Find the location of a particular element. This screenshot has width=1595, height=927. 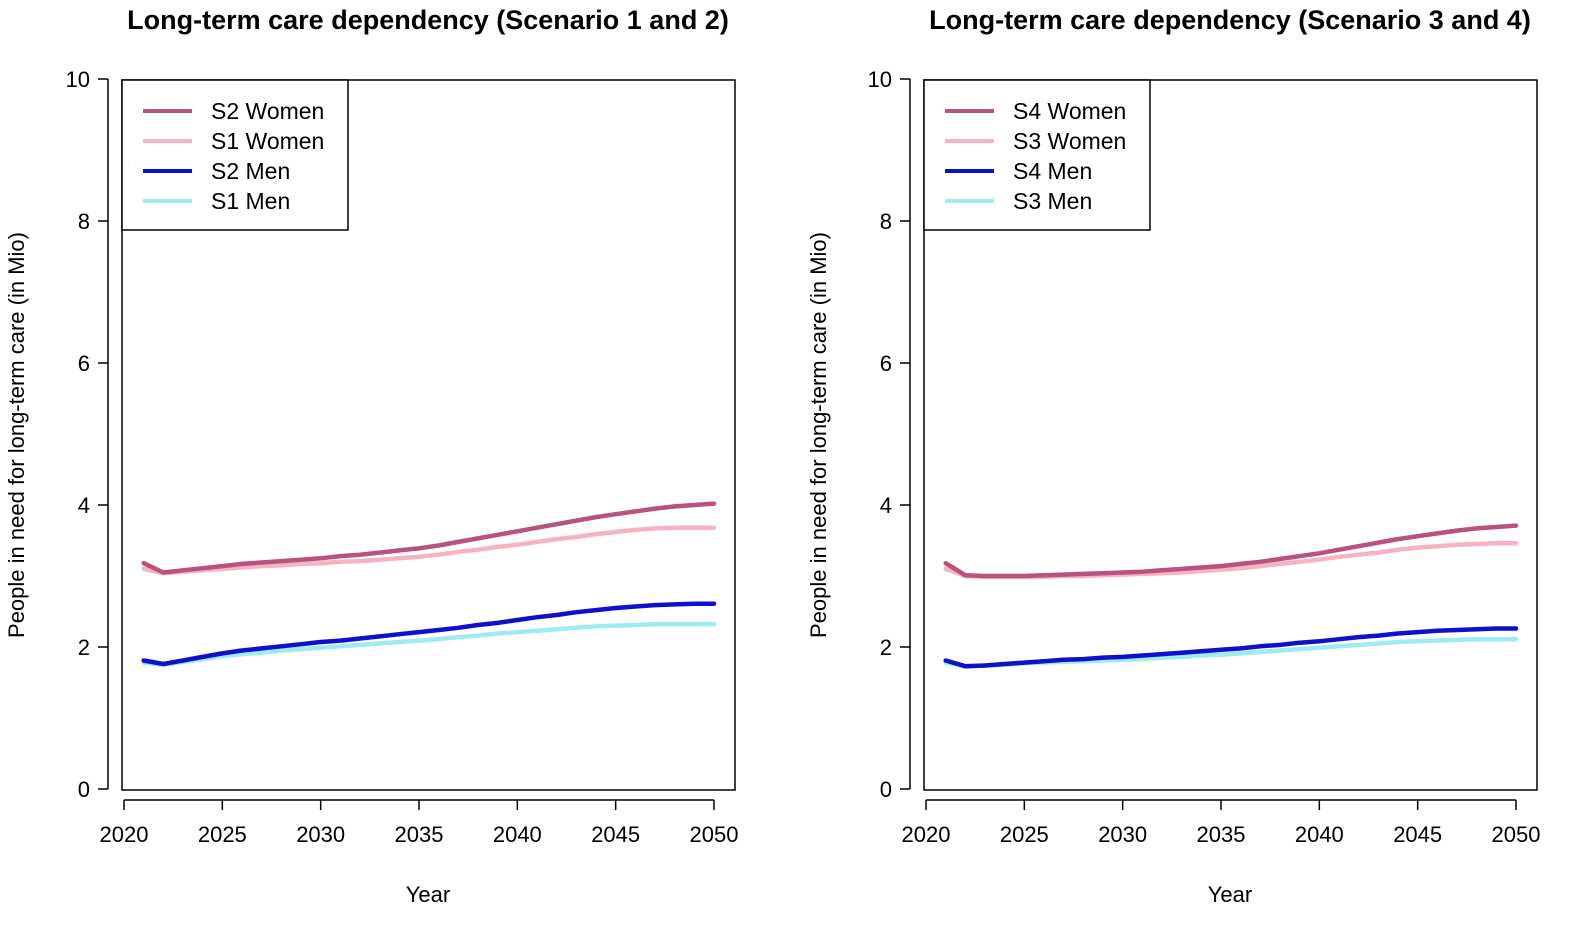

legend-label-s3-women: S3 Women is located at coordinates (1069, 141).